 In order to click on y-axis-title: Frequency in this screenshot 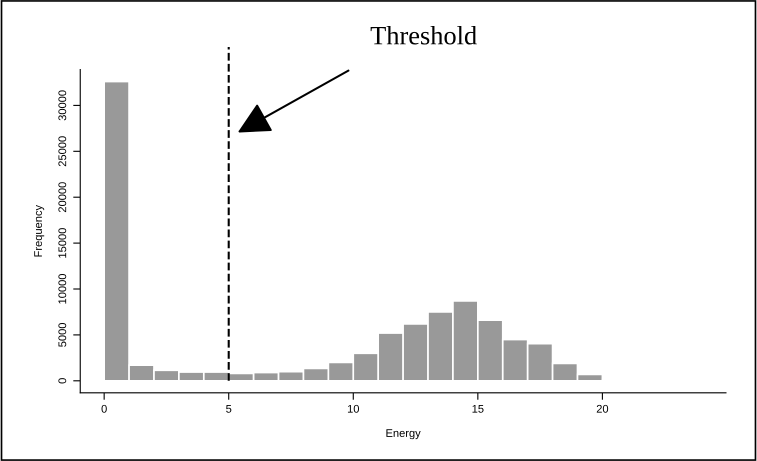, I will do `click(39, 230)`.